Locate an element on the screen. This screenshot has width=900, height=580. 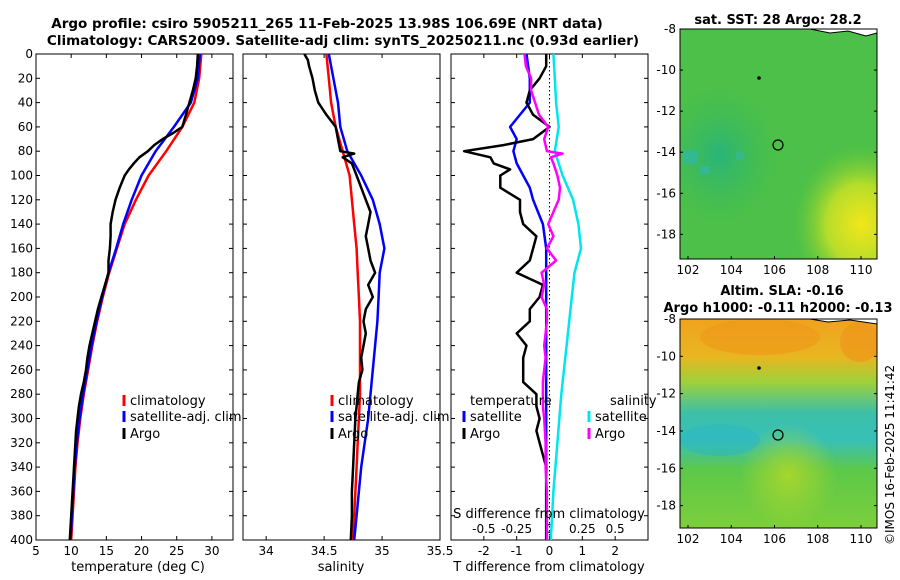
sla-map-frame is located at coordinates (778, 423).